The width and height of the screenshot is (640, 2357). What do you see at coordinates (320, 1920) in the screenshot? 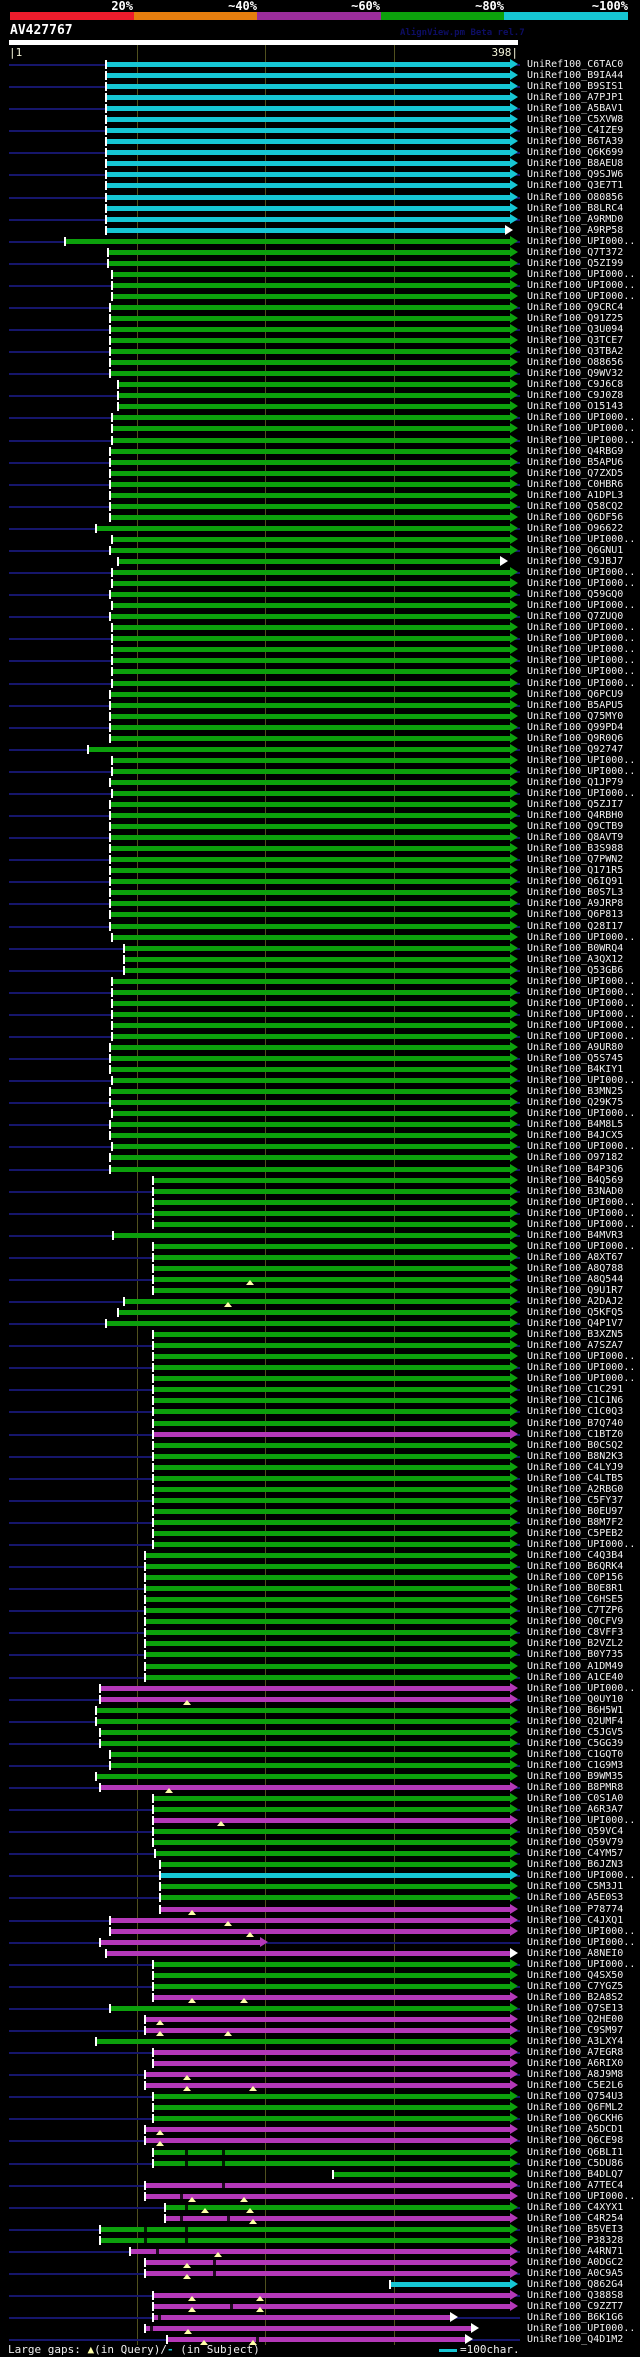
I see `alignment-row: UniRef100_C4JXQ1` at bounding box center [320, 1920].